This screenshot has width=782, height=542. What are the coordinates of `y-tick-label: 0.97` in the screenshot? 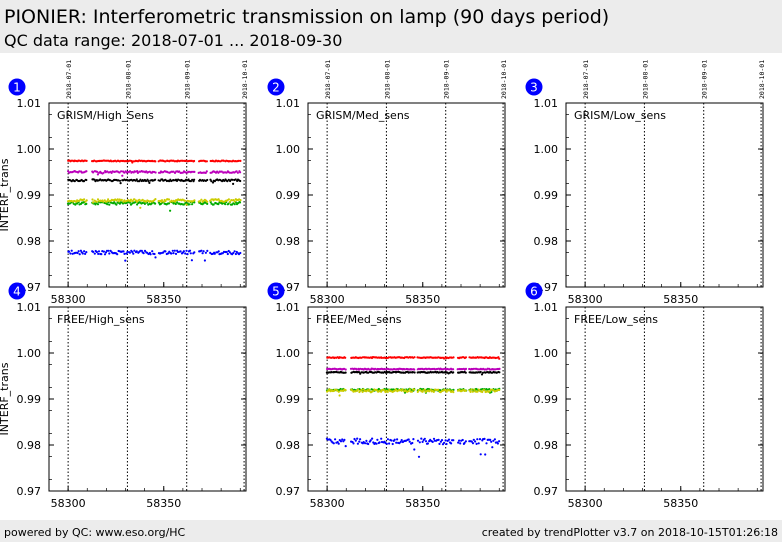 It's located at (288, 491).